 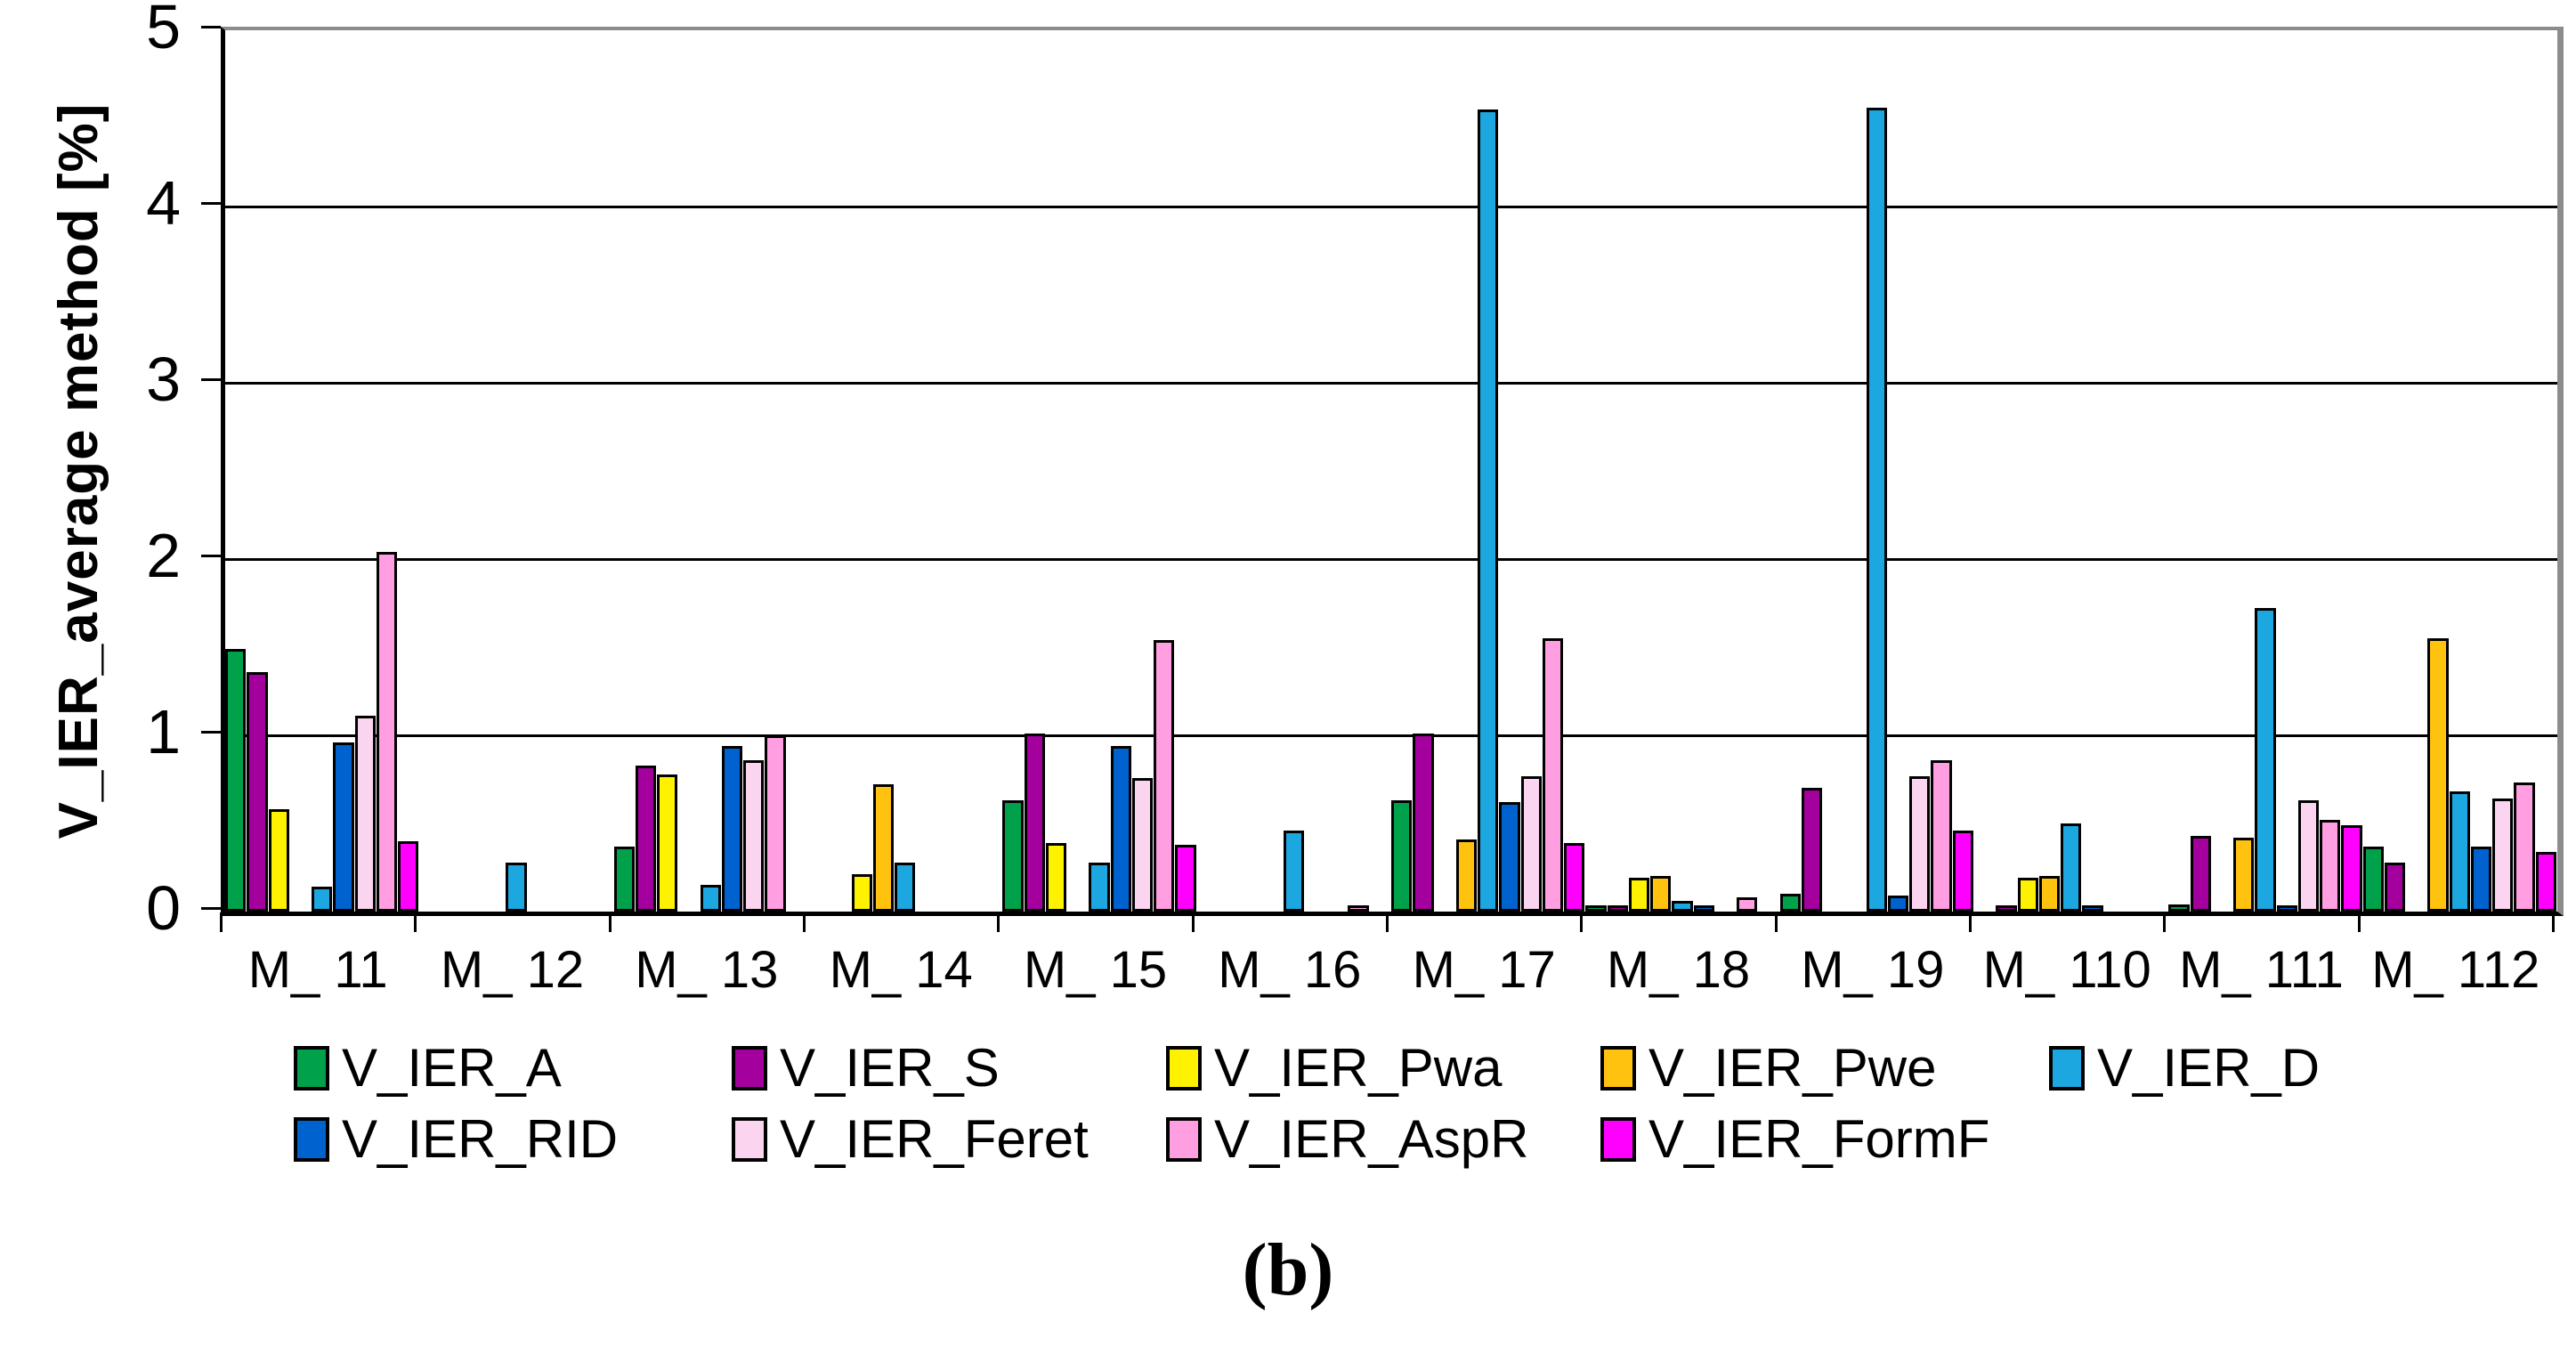 I want to click on legend-item-V_IER_D: V_IER_D, so click(x=2185, y=1068).